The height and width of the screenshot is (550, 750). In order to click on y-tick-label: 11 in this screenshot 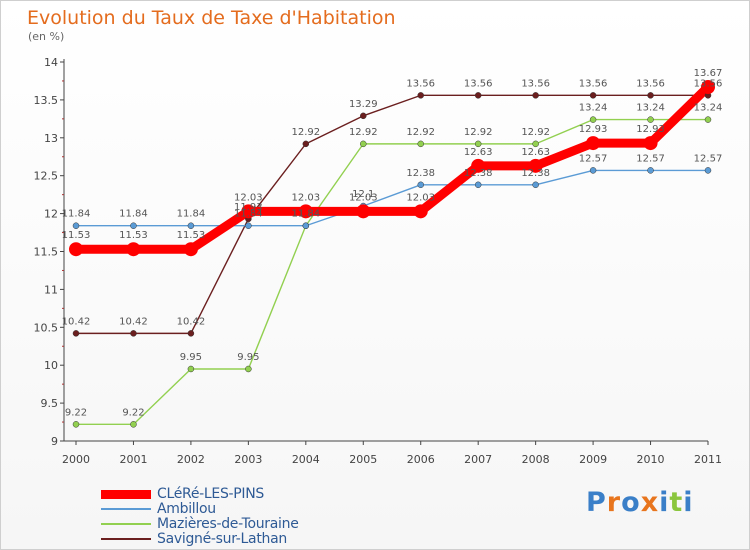, I will do `click(51, 289)`.